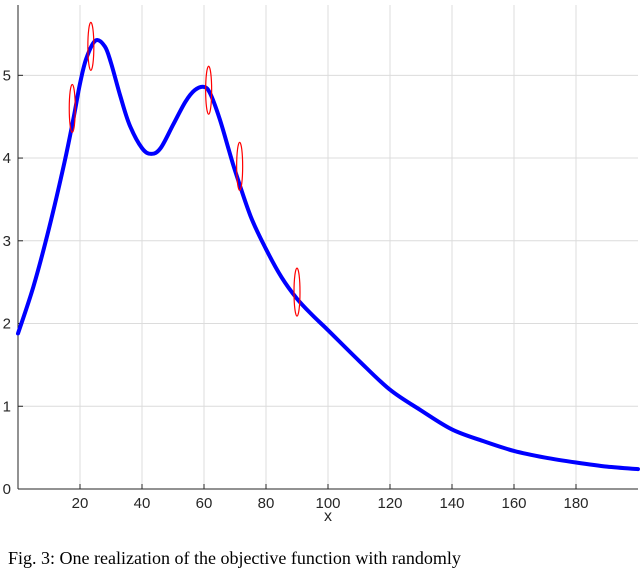 The height and width of the screenshot is (570, 640). I want to click on y-tick-label: 4, so click(7, 158).